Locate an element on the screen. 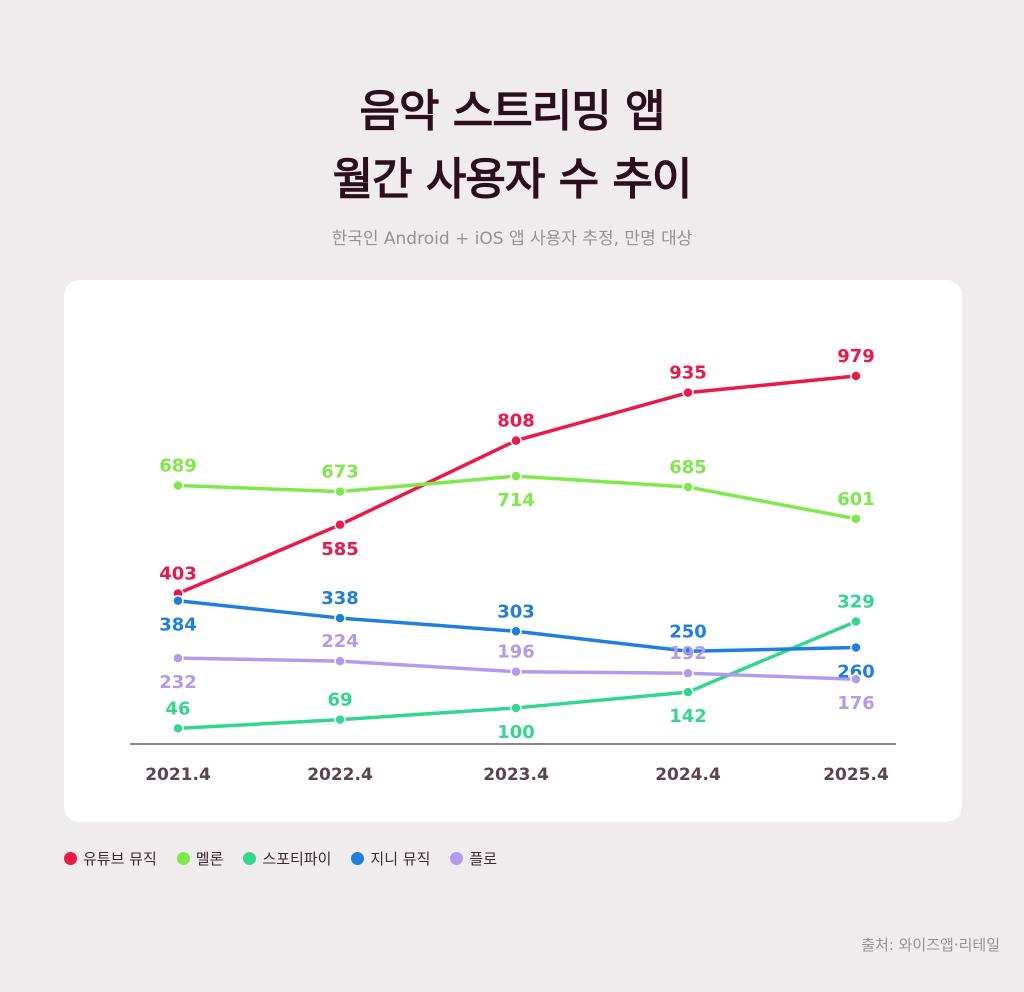  data-label: 714 is located at coordinates (516, 500).